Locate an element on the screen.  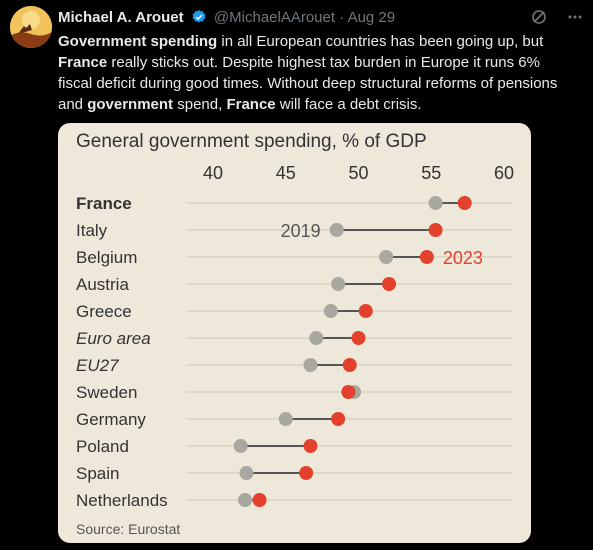
x-tick-label: 60 is located at coordinates (504, 173).